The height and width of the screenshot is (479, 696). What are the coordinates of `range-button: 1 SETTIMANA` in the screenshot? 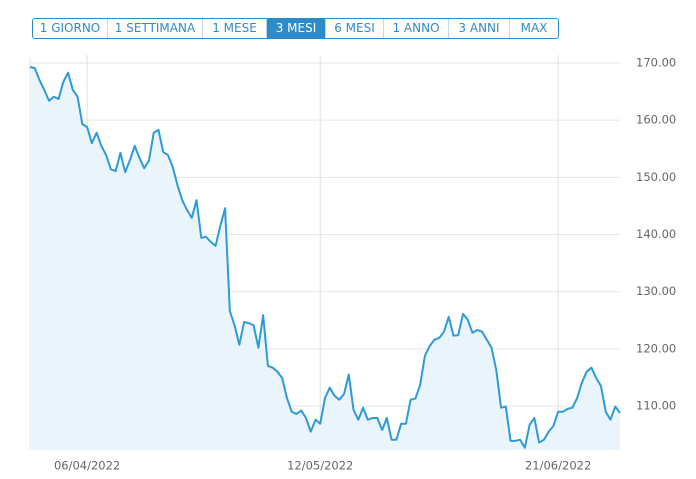 It's located at (155, 28).